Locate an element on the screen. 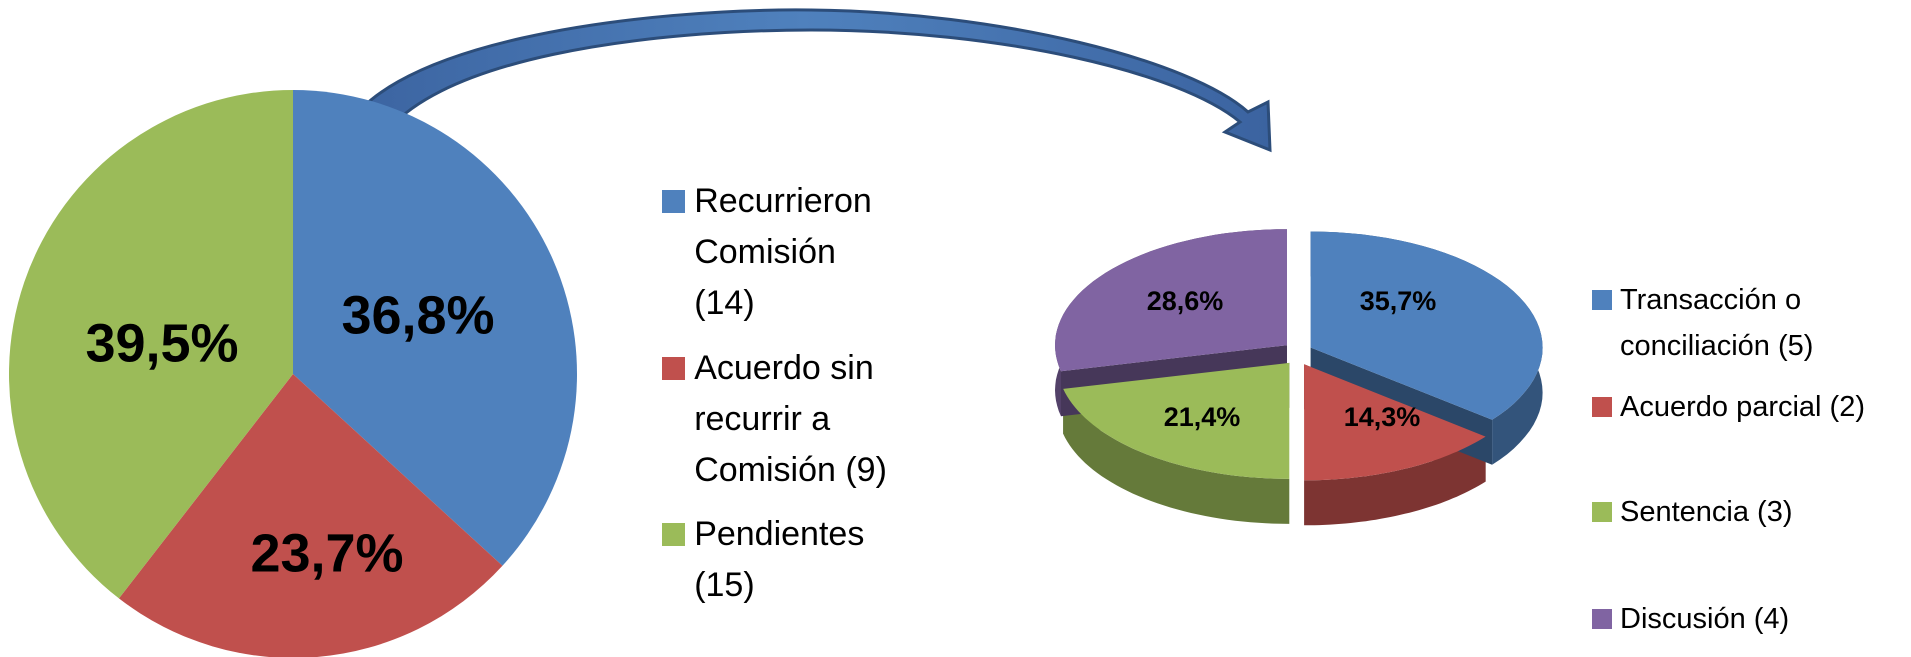 Image resolution: width=1911 pixels, height=657 pixels. legend-item: Recurrieron Comisión (14) is located at coordinates (782, 252).